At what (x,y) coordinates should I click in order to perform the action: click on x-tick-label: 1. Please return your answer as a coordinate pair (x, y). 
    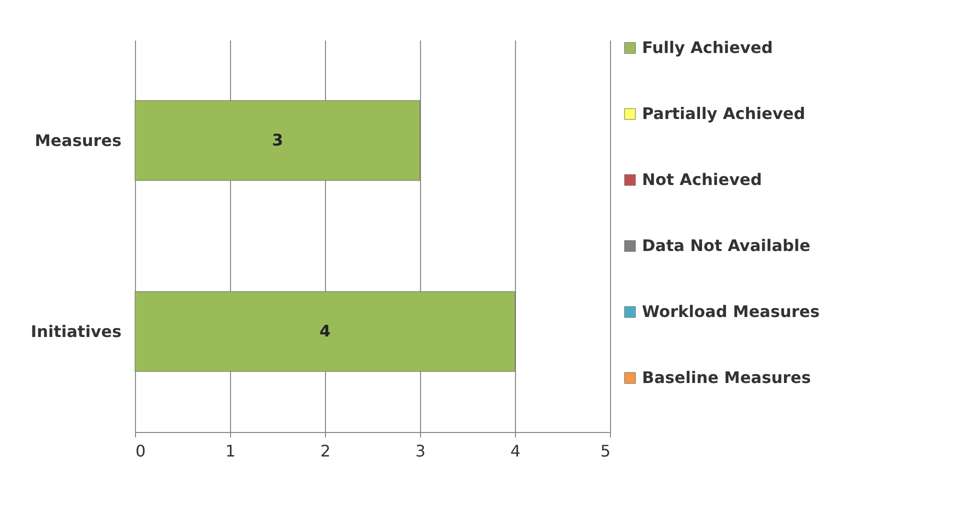
    Looking at the image, I should click on (230, 451).